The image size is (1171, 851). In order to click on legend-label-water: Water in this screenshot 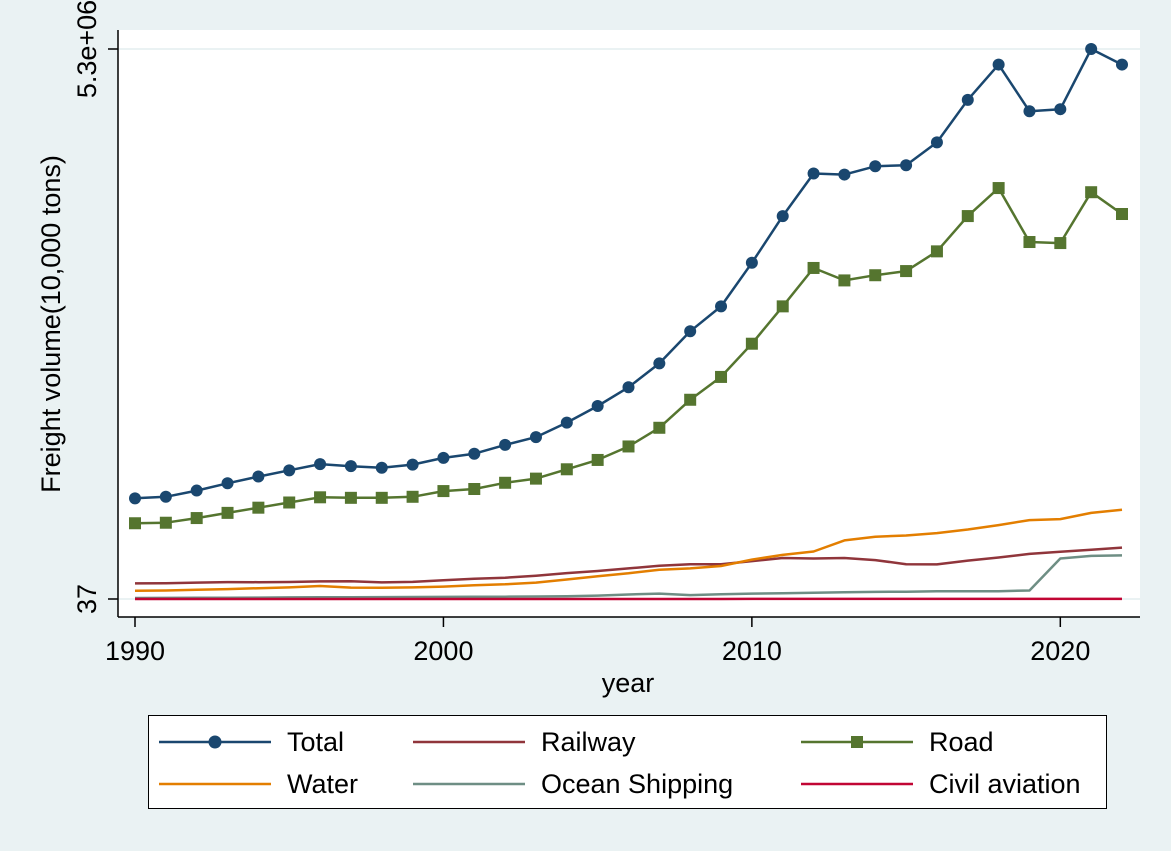, I will do `click(323, 783)`.